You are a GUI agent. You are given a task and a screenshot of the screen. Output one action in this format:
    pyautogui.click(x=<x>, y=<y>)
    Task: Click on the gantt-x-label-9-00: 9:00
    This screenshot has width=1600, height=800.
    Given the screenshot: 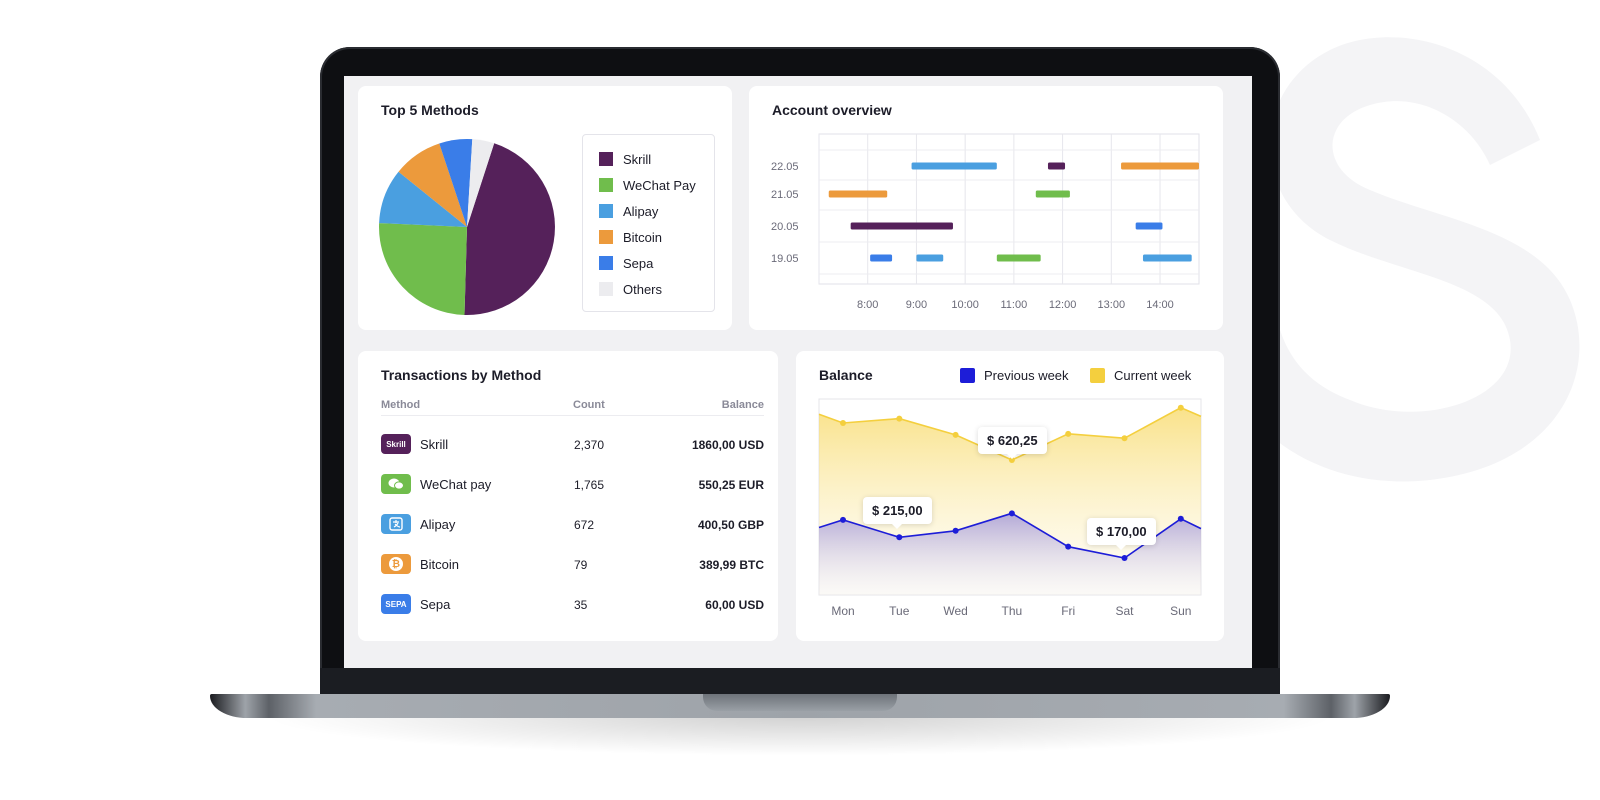 What is the action you would take?
    pyautogui.click(x=916, y=305)
    